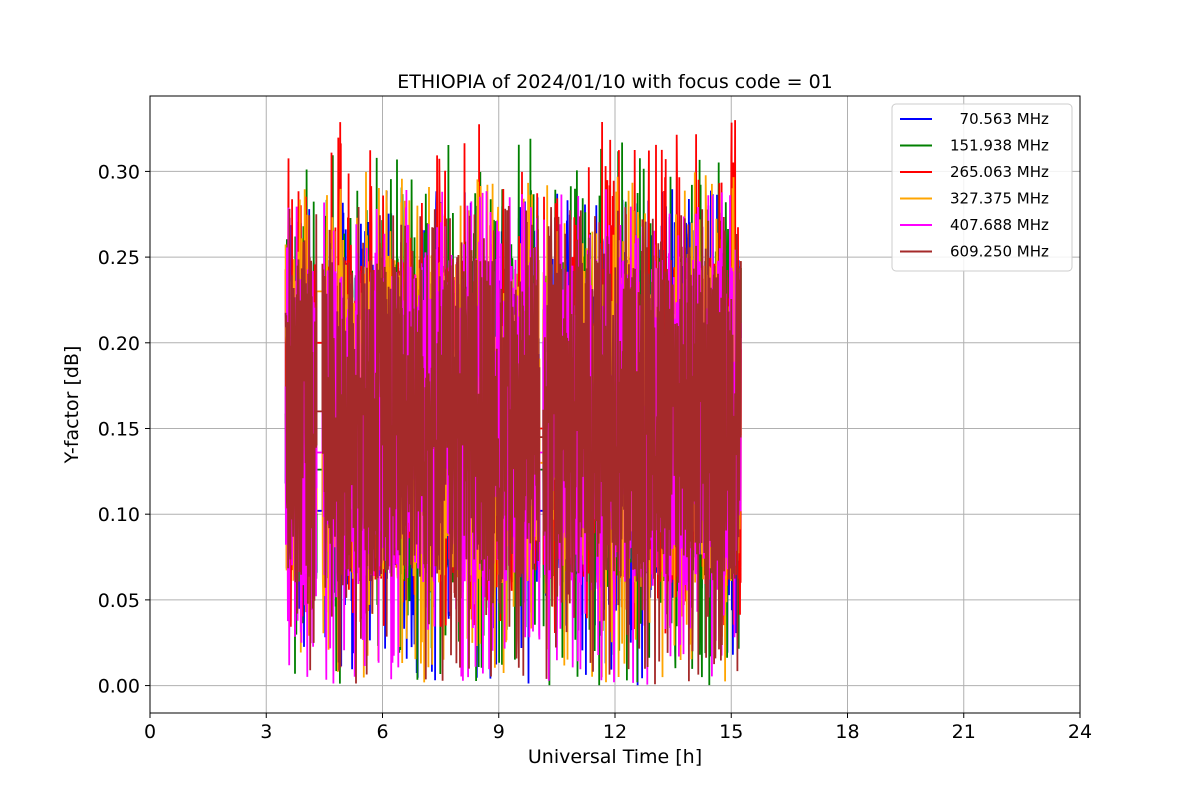  Describe the element at coordinates (119, 687) in the screenshot. I see `y-tick-label: 0.00` at that location.